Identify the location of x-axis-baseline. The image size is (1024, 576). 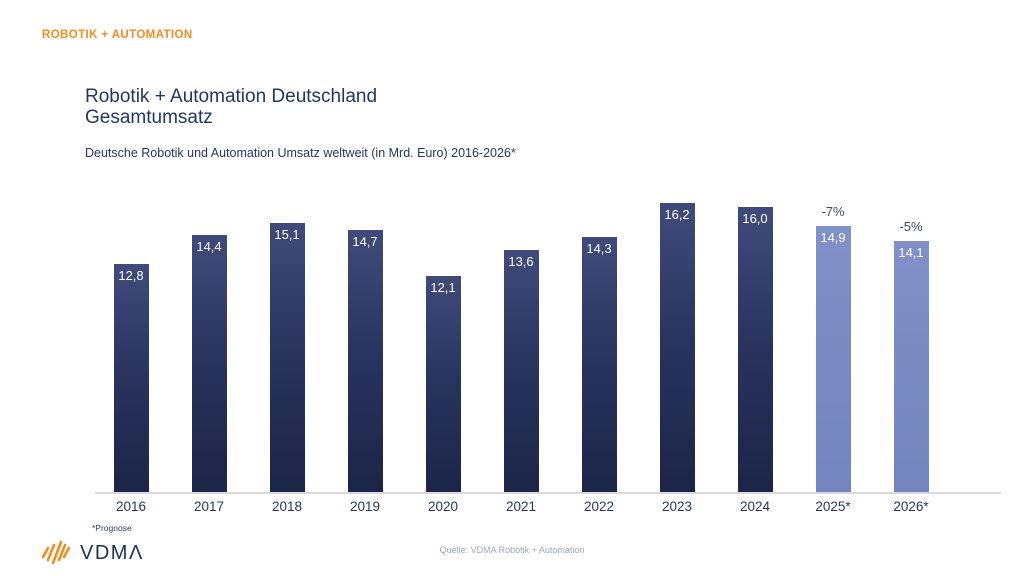
(548, 493).